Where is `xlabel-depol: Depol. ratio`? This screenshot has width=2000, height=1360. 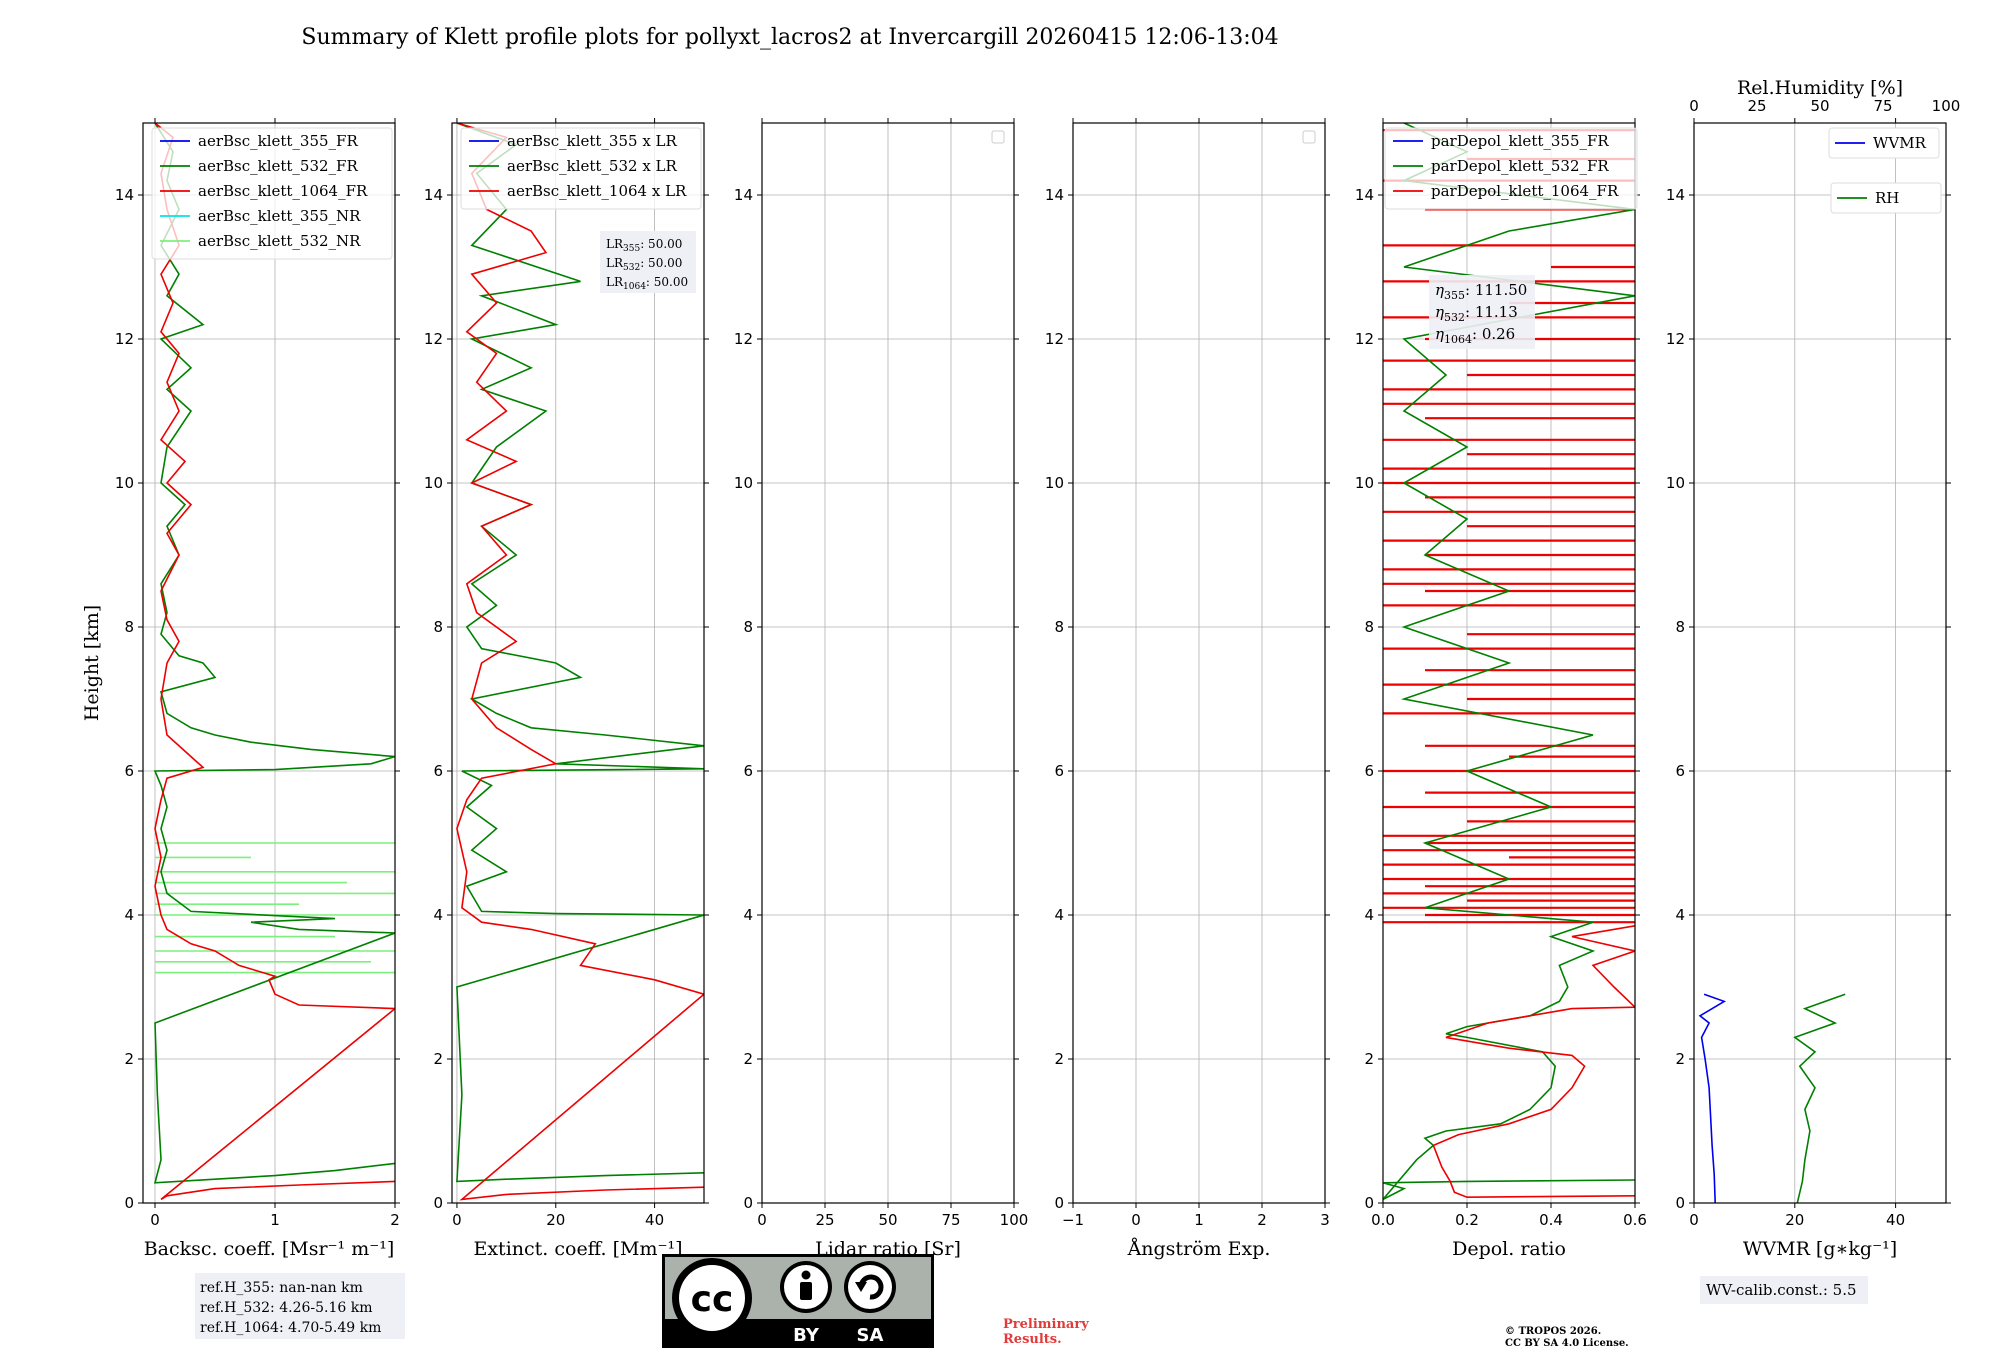 xlabel-depol: Depol. ratio is located at coordinates (1509, 1249).